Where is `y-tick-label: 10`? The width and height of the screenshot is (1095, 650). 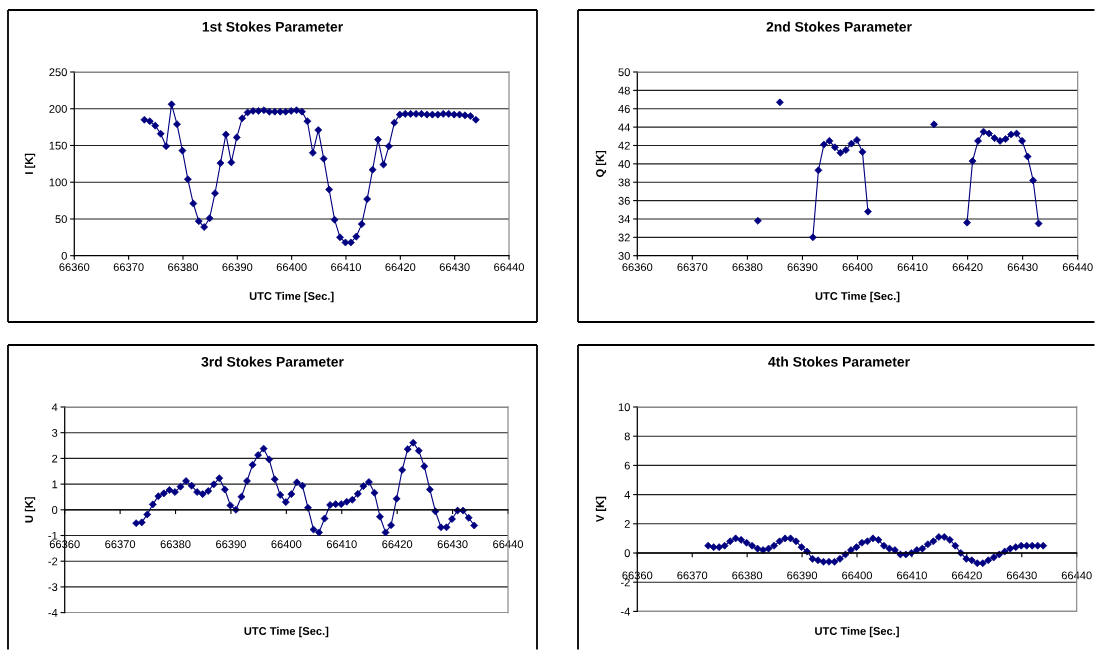 y-tick-label: 10 is located at coordinates (624, 407).